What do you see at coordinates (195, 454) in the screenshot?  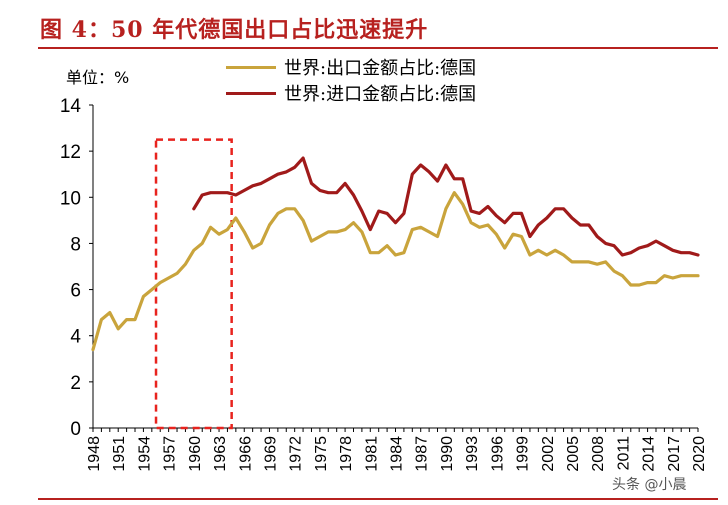 I see `x-tick-label: 1960` at bounding box center [195, 454].